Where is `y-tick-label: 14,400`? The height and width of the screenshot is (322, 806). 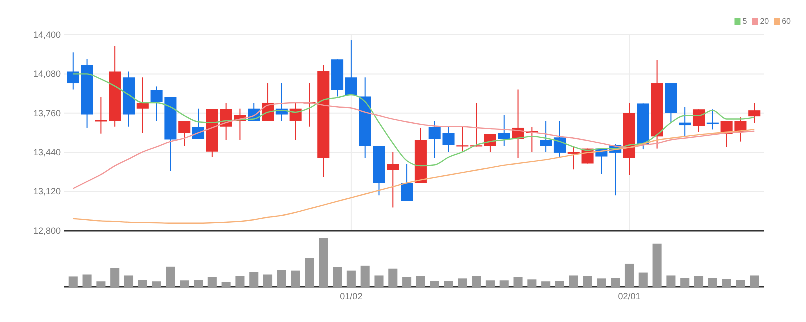 y-tick-label: 14,400 is located at coordinates (47, 35).